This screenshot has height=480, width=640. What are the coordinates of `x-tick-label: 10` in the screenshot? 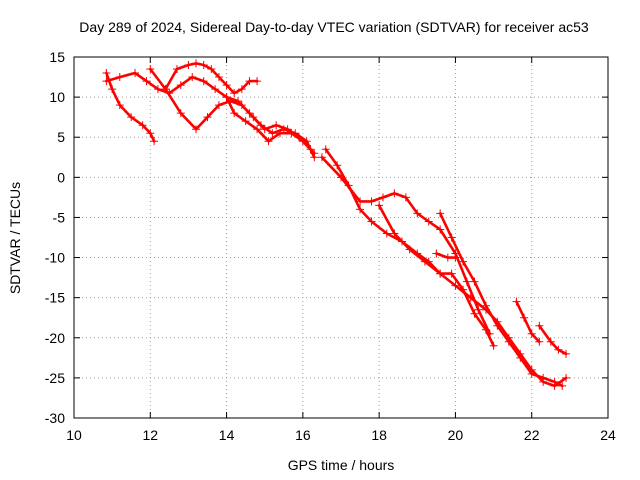 It's located at (74, 435).